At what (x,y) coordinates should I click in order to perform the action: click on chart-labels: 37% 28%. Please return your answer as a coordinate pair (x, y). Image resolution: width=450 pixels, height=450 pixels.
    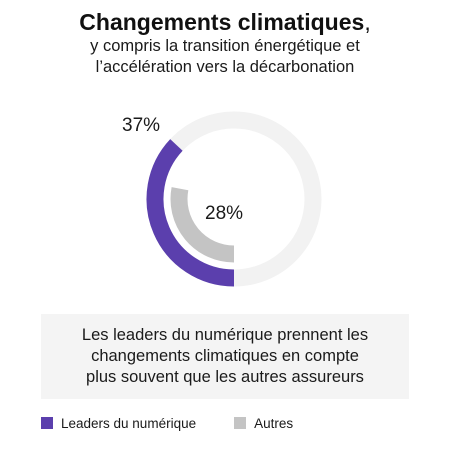
    Looking at the image, I should click on (182, 169).